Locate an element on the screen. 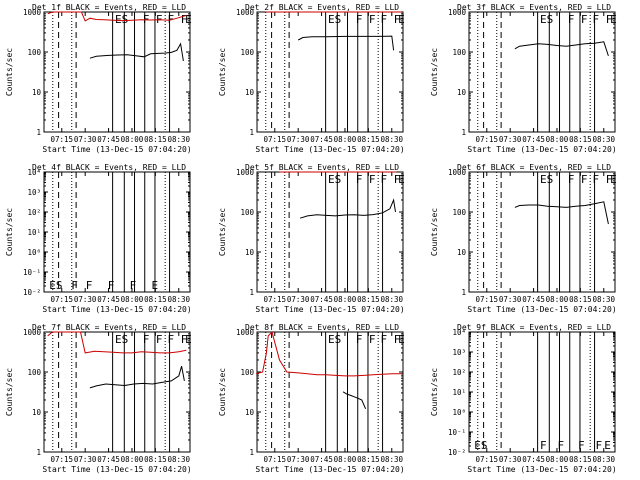 The height and width of the screenshot is (480, 640). y-tick-label: 10⁻² is located at coordinates (32, 292).